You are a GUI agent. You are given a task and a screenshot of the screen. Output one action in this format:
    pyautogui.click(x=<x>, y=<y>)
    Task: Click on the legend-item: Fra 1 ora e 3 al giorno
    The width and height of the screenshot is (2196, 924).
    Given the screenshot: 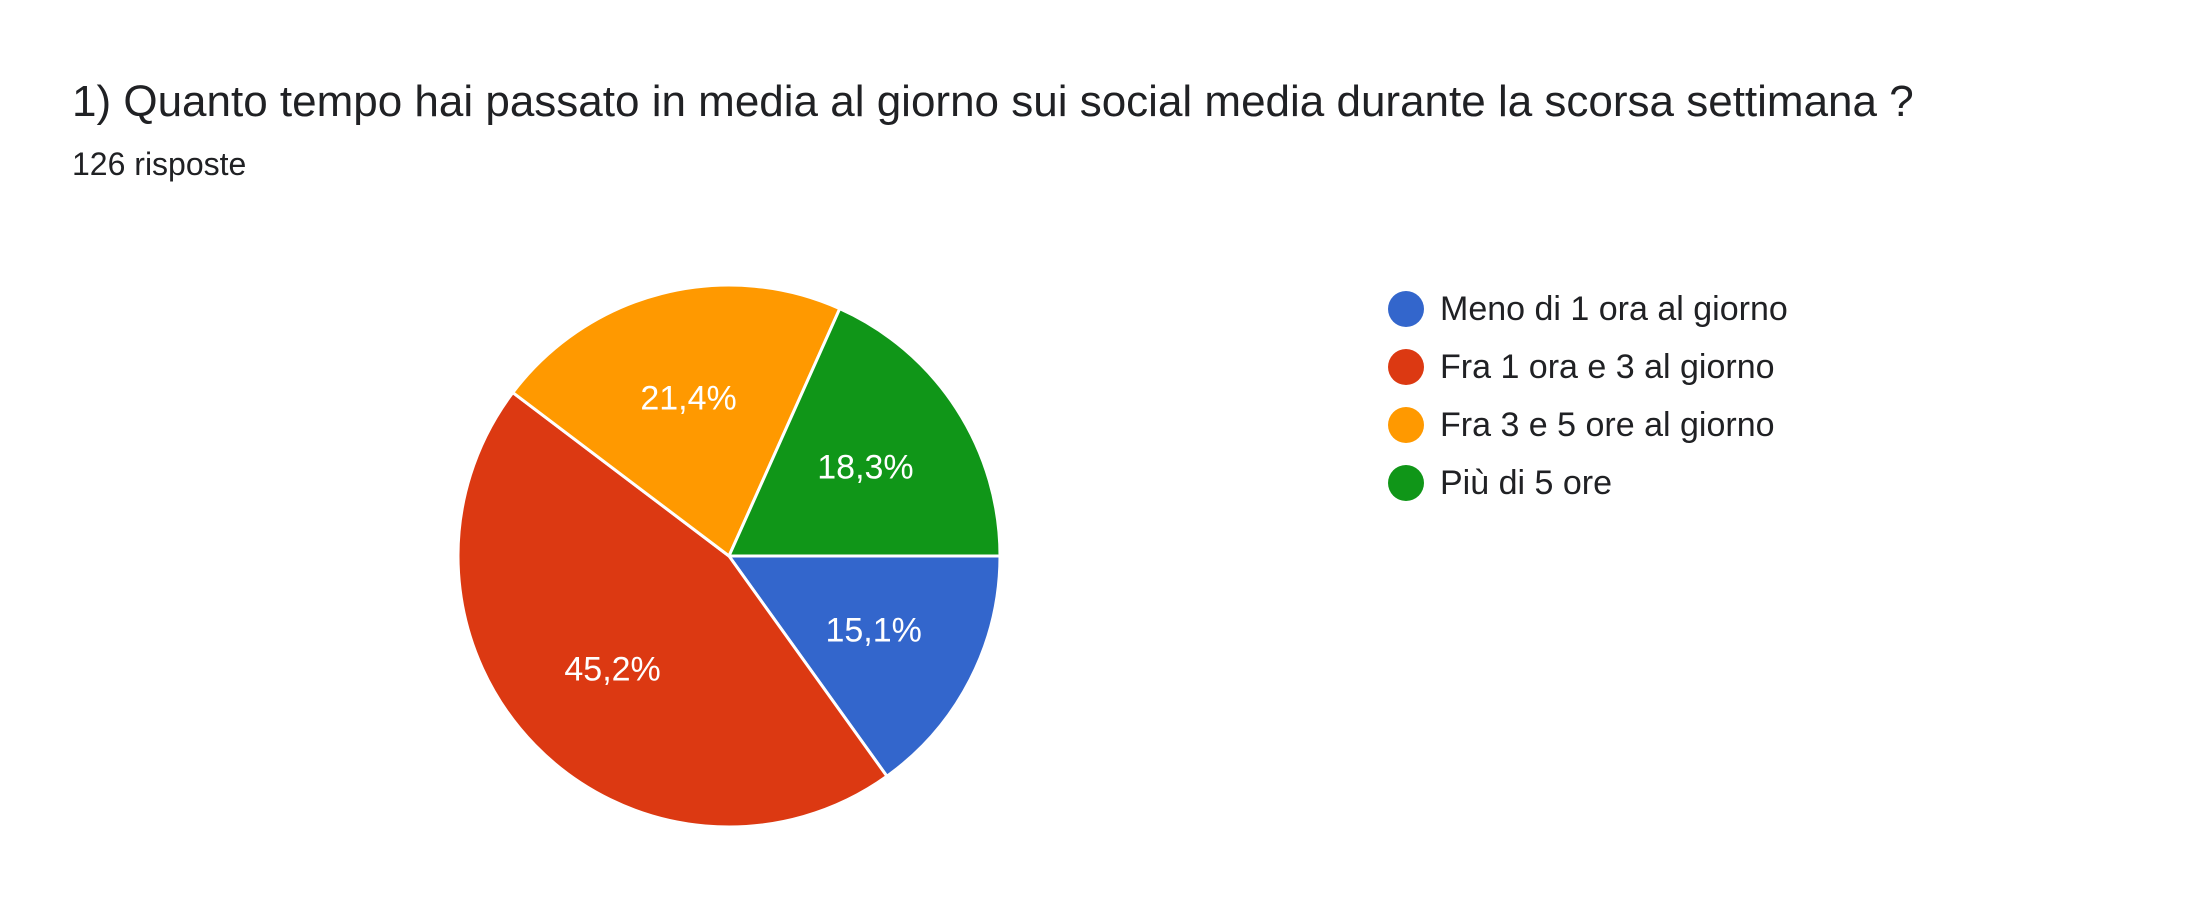 What is the action you would take?
    pyautogui.click(x=1588, y=367)
    